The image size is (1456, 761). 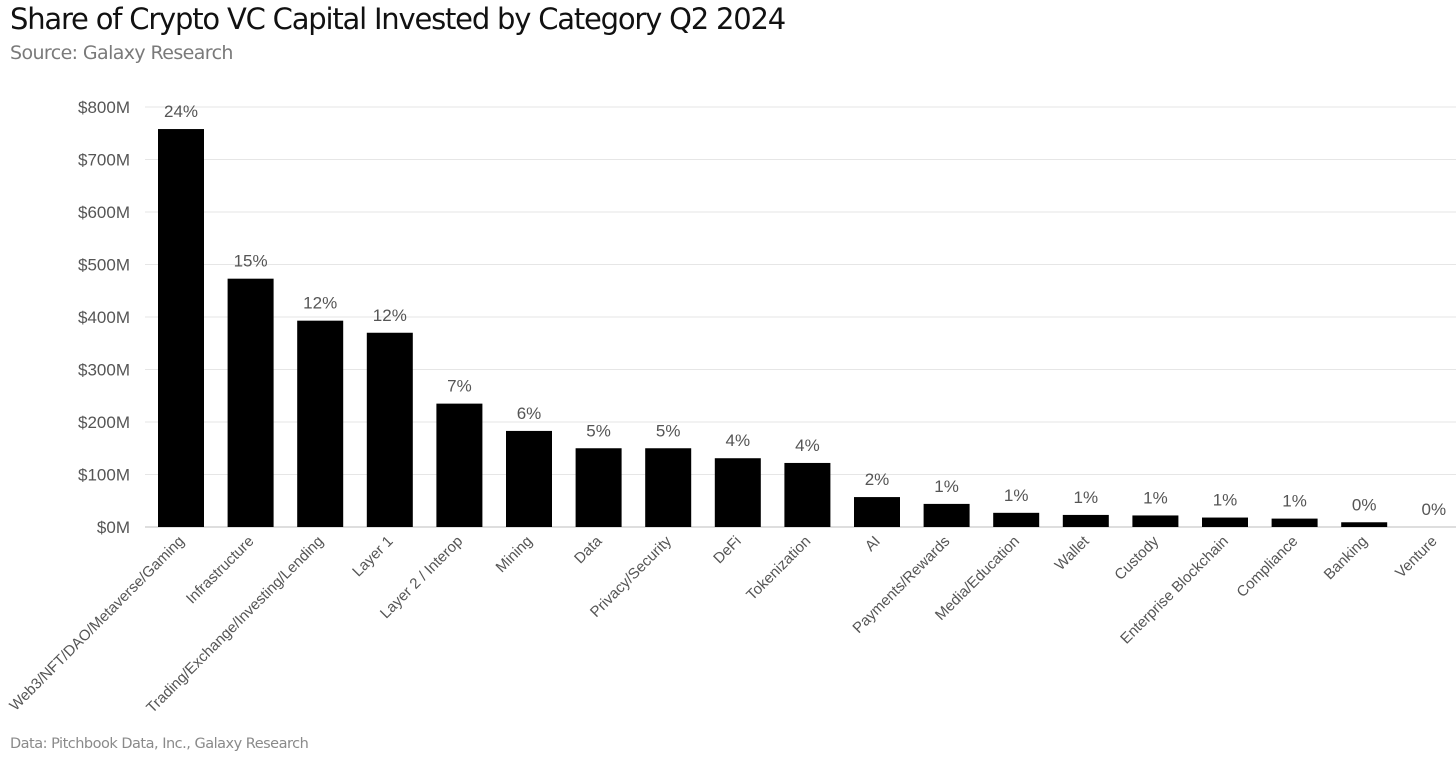 What do you see at coordinates (104, 265) in the screenshot?
I see `y-tick-label: $500M` at bounding box center [104, 265].